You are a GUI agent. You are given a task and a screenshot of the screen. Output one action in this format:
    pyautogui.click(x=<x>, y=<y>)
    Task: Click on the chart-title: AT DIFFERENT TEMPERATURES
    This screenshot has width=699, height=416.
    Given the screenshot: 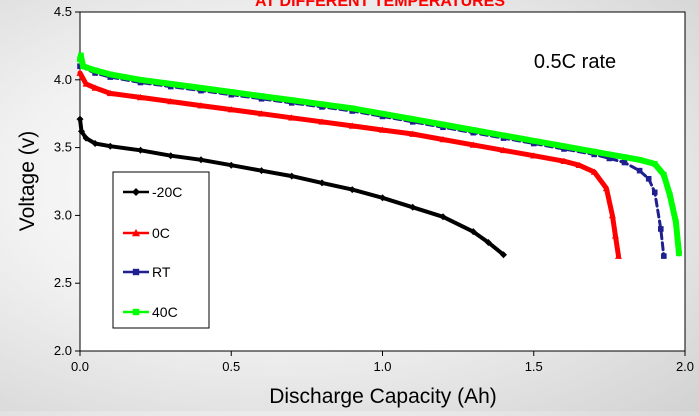 What is the action you would take?
    pyautogui.click(x=380, y=5)
    